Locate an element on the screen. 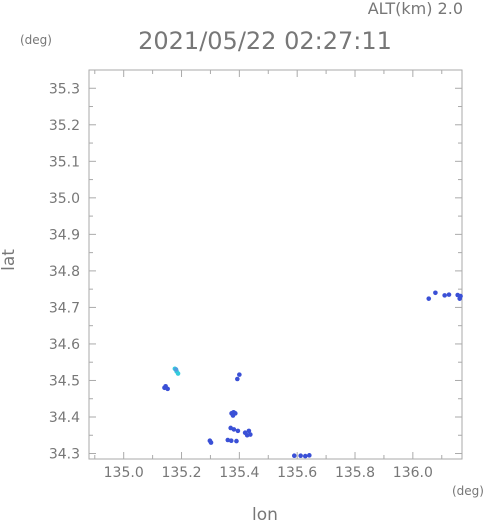 The height and width of the screenshot is (521, 491). y-tick-label: 34.6 is located at coordinates (64, 345).